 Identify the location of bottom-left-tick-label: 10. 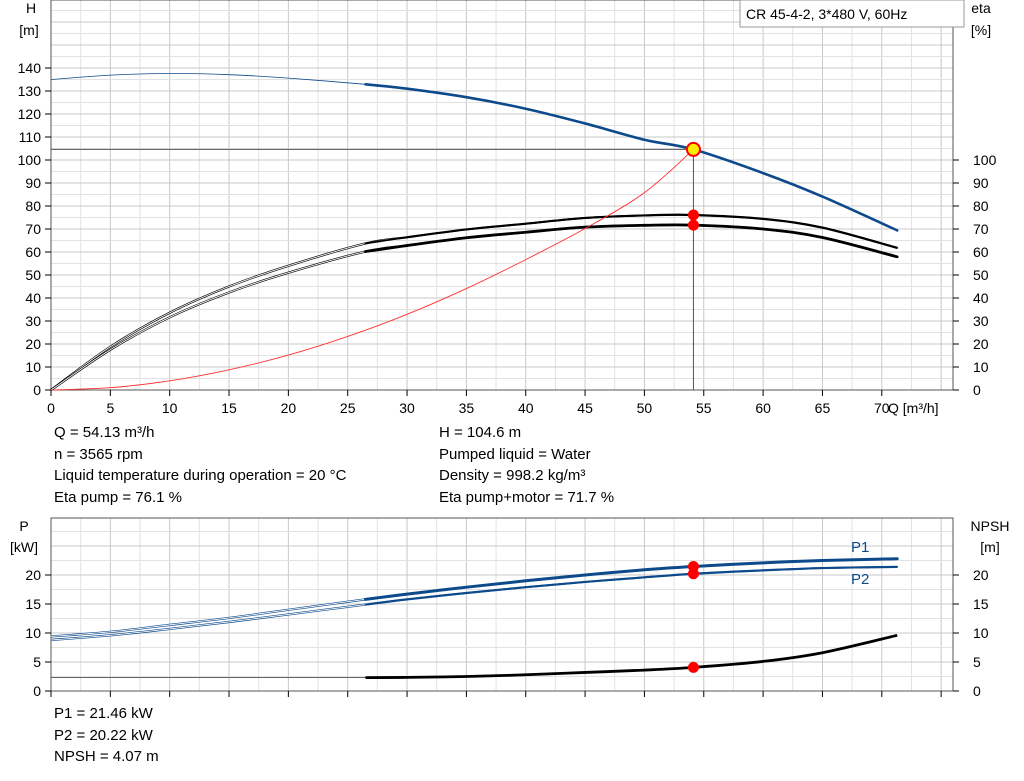
(33, 633).